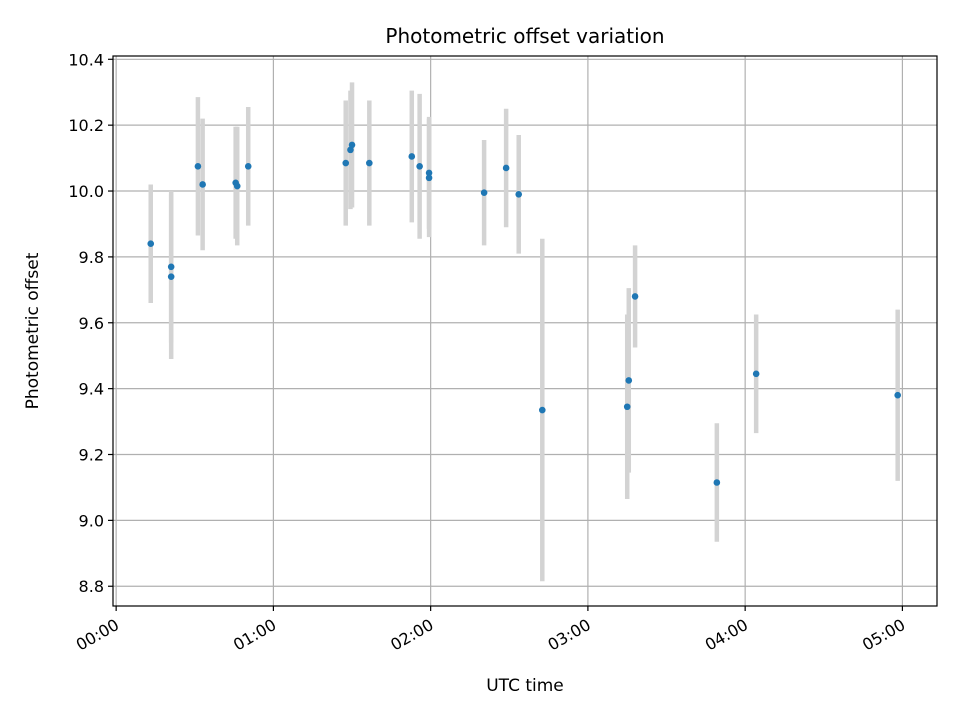 The height and width of the screenshot is (720, 960). What do you see at coordinates (33, 330) in the screenshot?
I see `y-axis-label: Photometric offset` at bounding box center [33, 330].